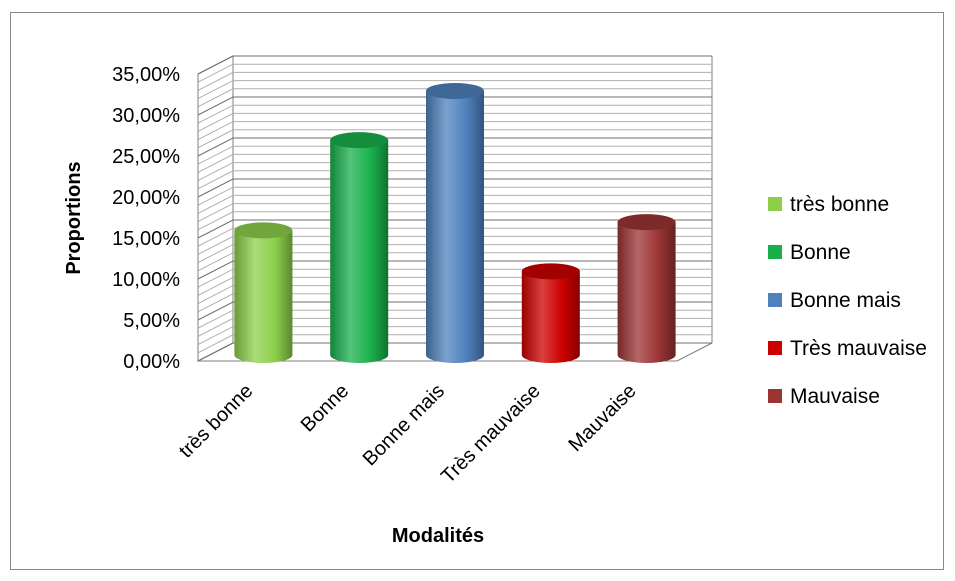  I want to click on category-label: Mauvaise, so click(603, 418).